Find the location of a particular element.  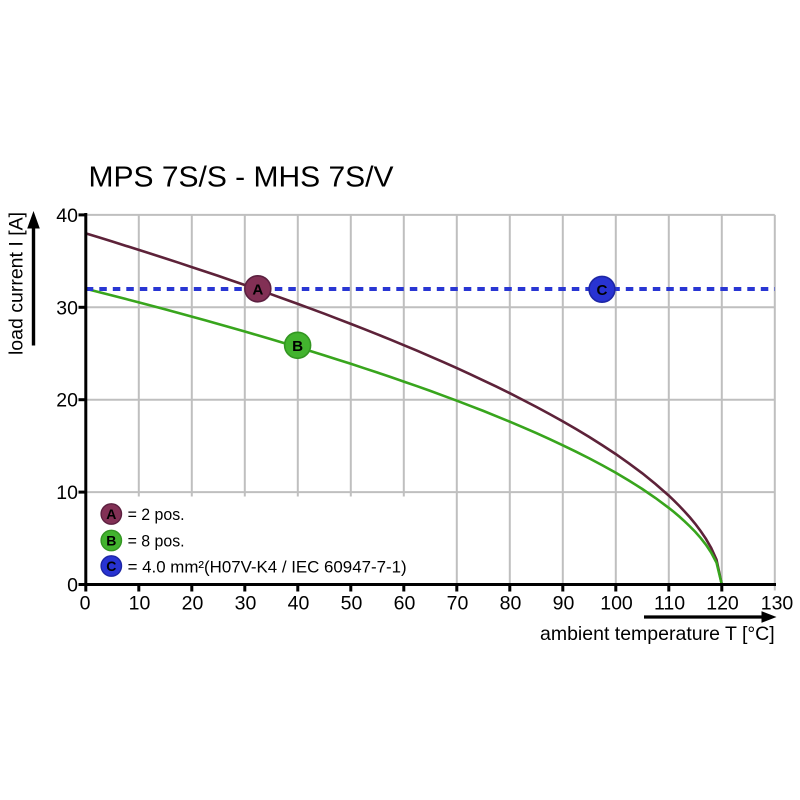

svg-text: load current I [A] is located at coordinates (17, 283).